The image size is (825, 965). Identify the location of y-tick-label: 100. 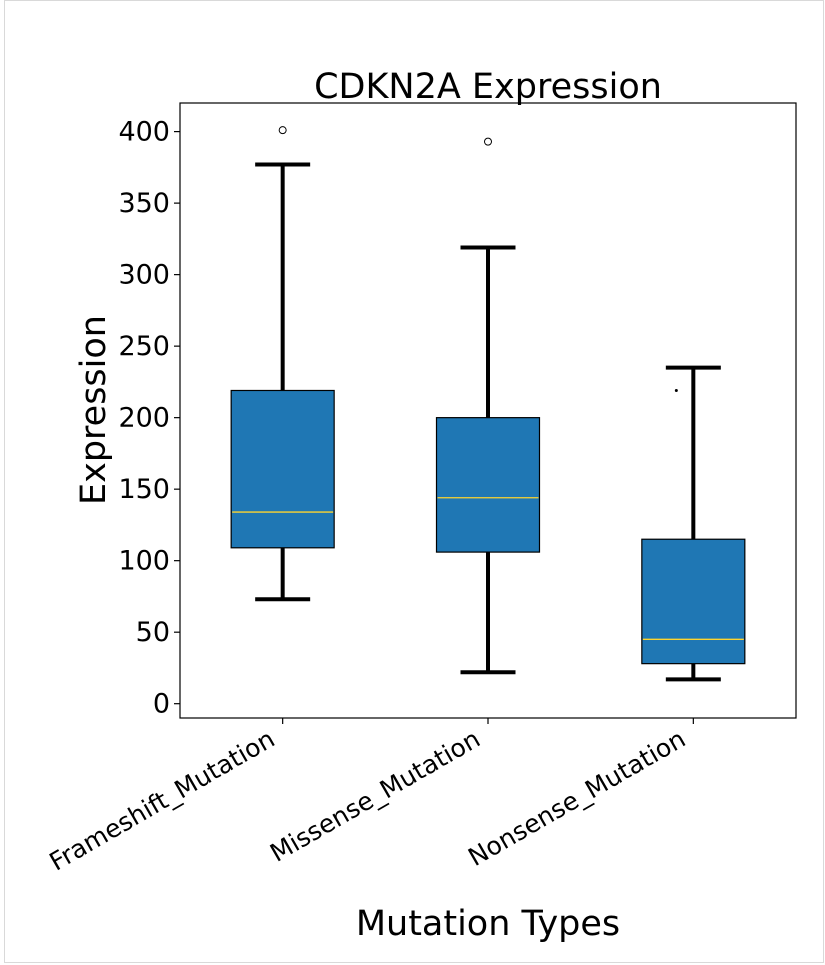
(144, 561).